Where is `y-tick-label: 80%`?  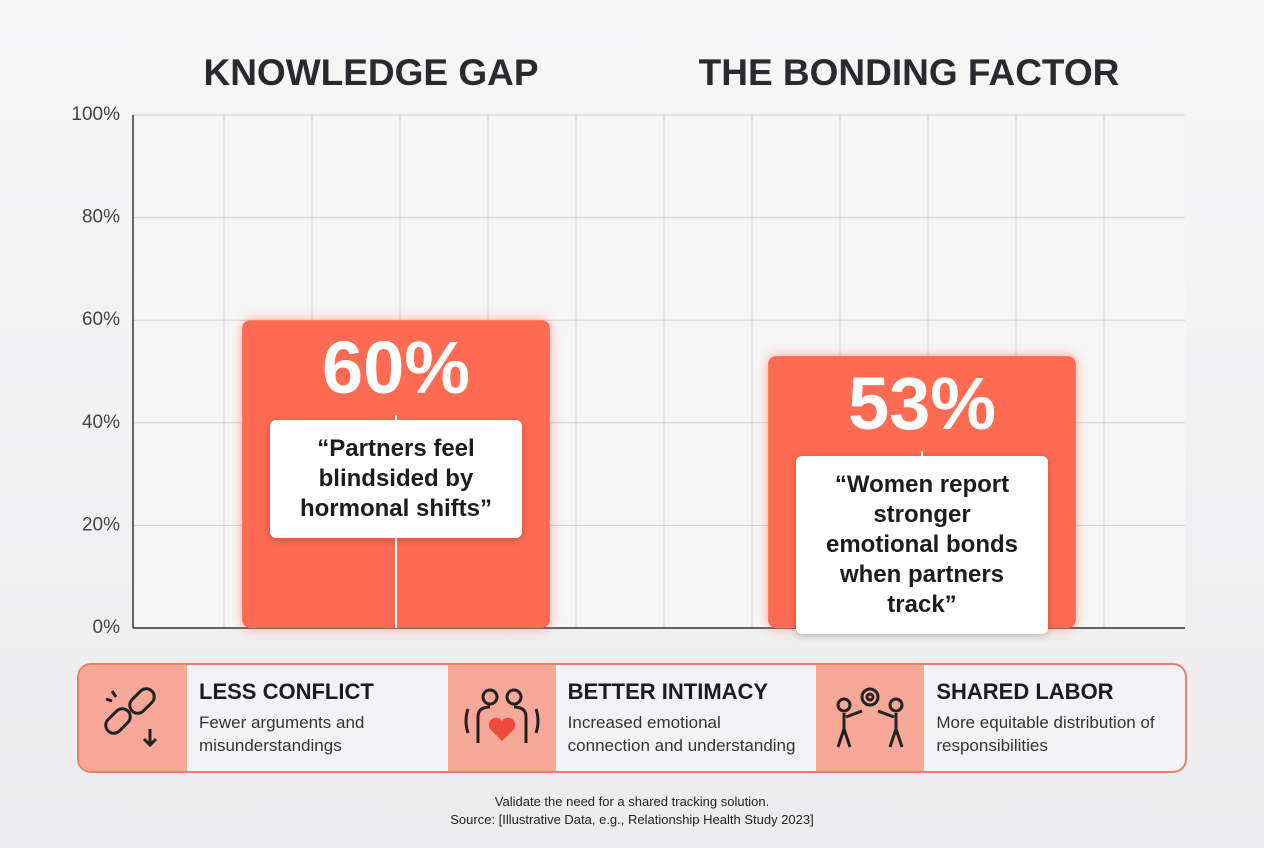
y-tick-label: 80% is located at coordinates (101, 217).